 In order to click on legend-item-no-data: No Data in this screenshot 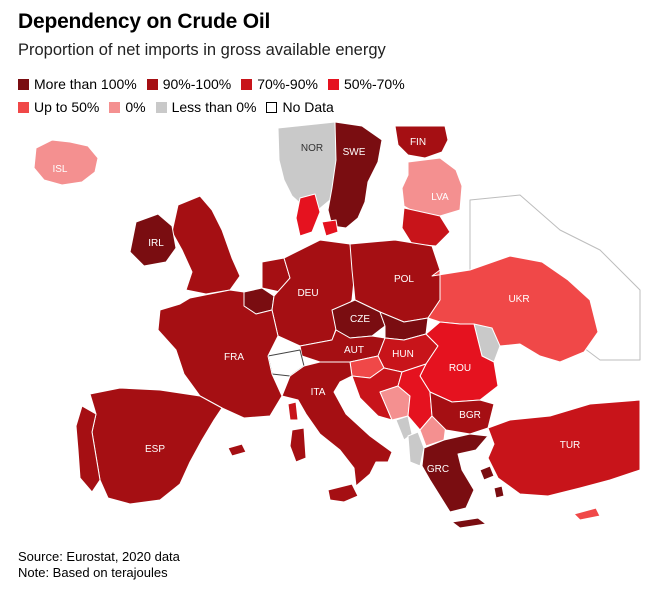, I will do `click(300, 107)`.